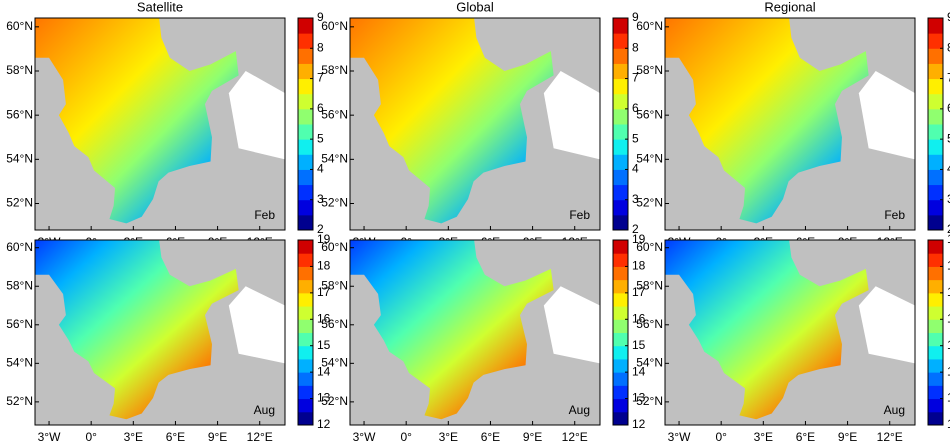  Describe the element at coordinates (948, 239) in the screenshot. I see `colorbar-label: 19` at that location.